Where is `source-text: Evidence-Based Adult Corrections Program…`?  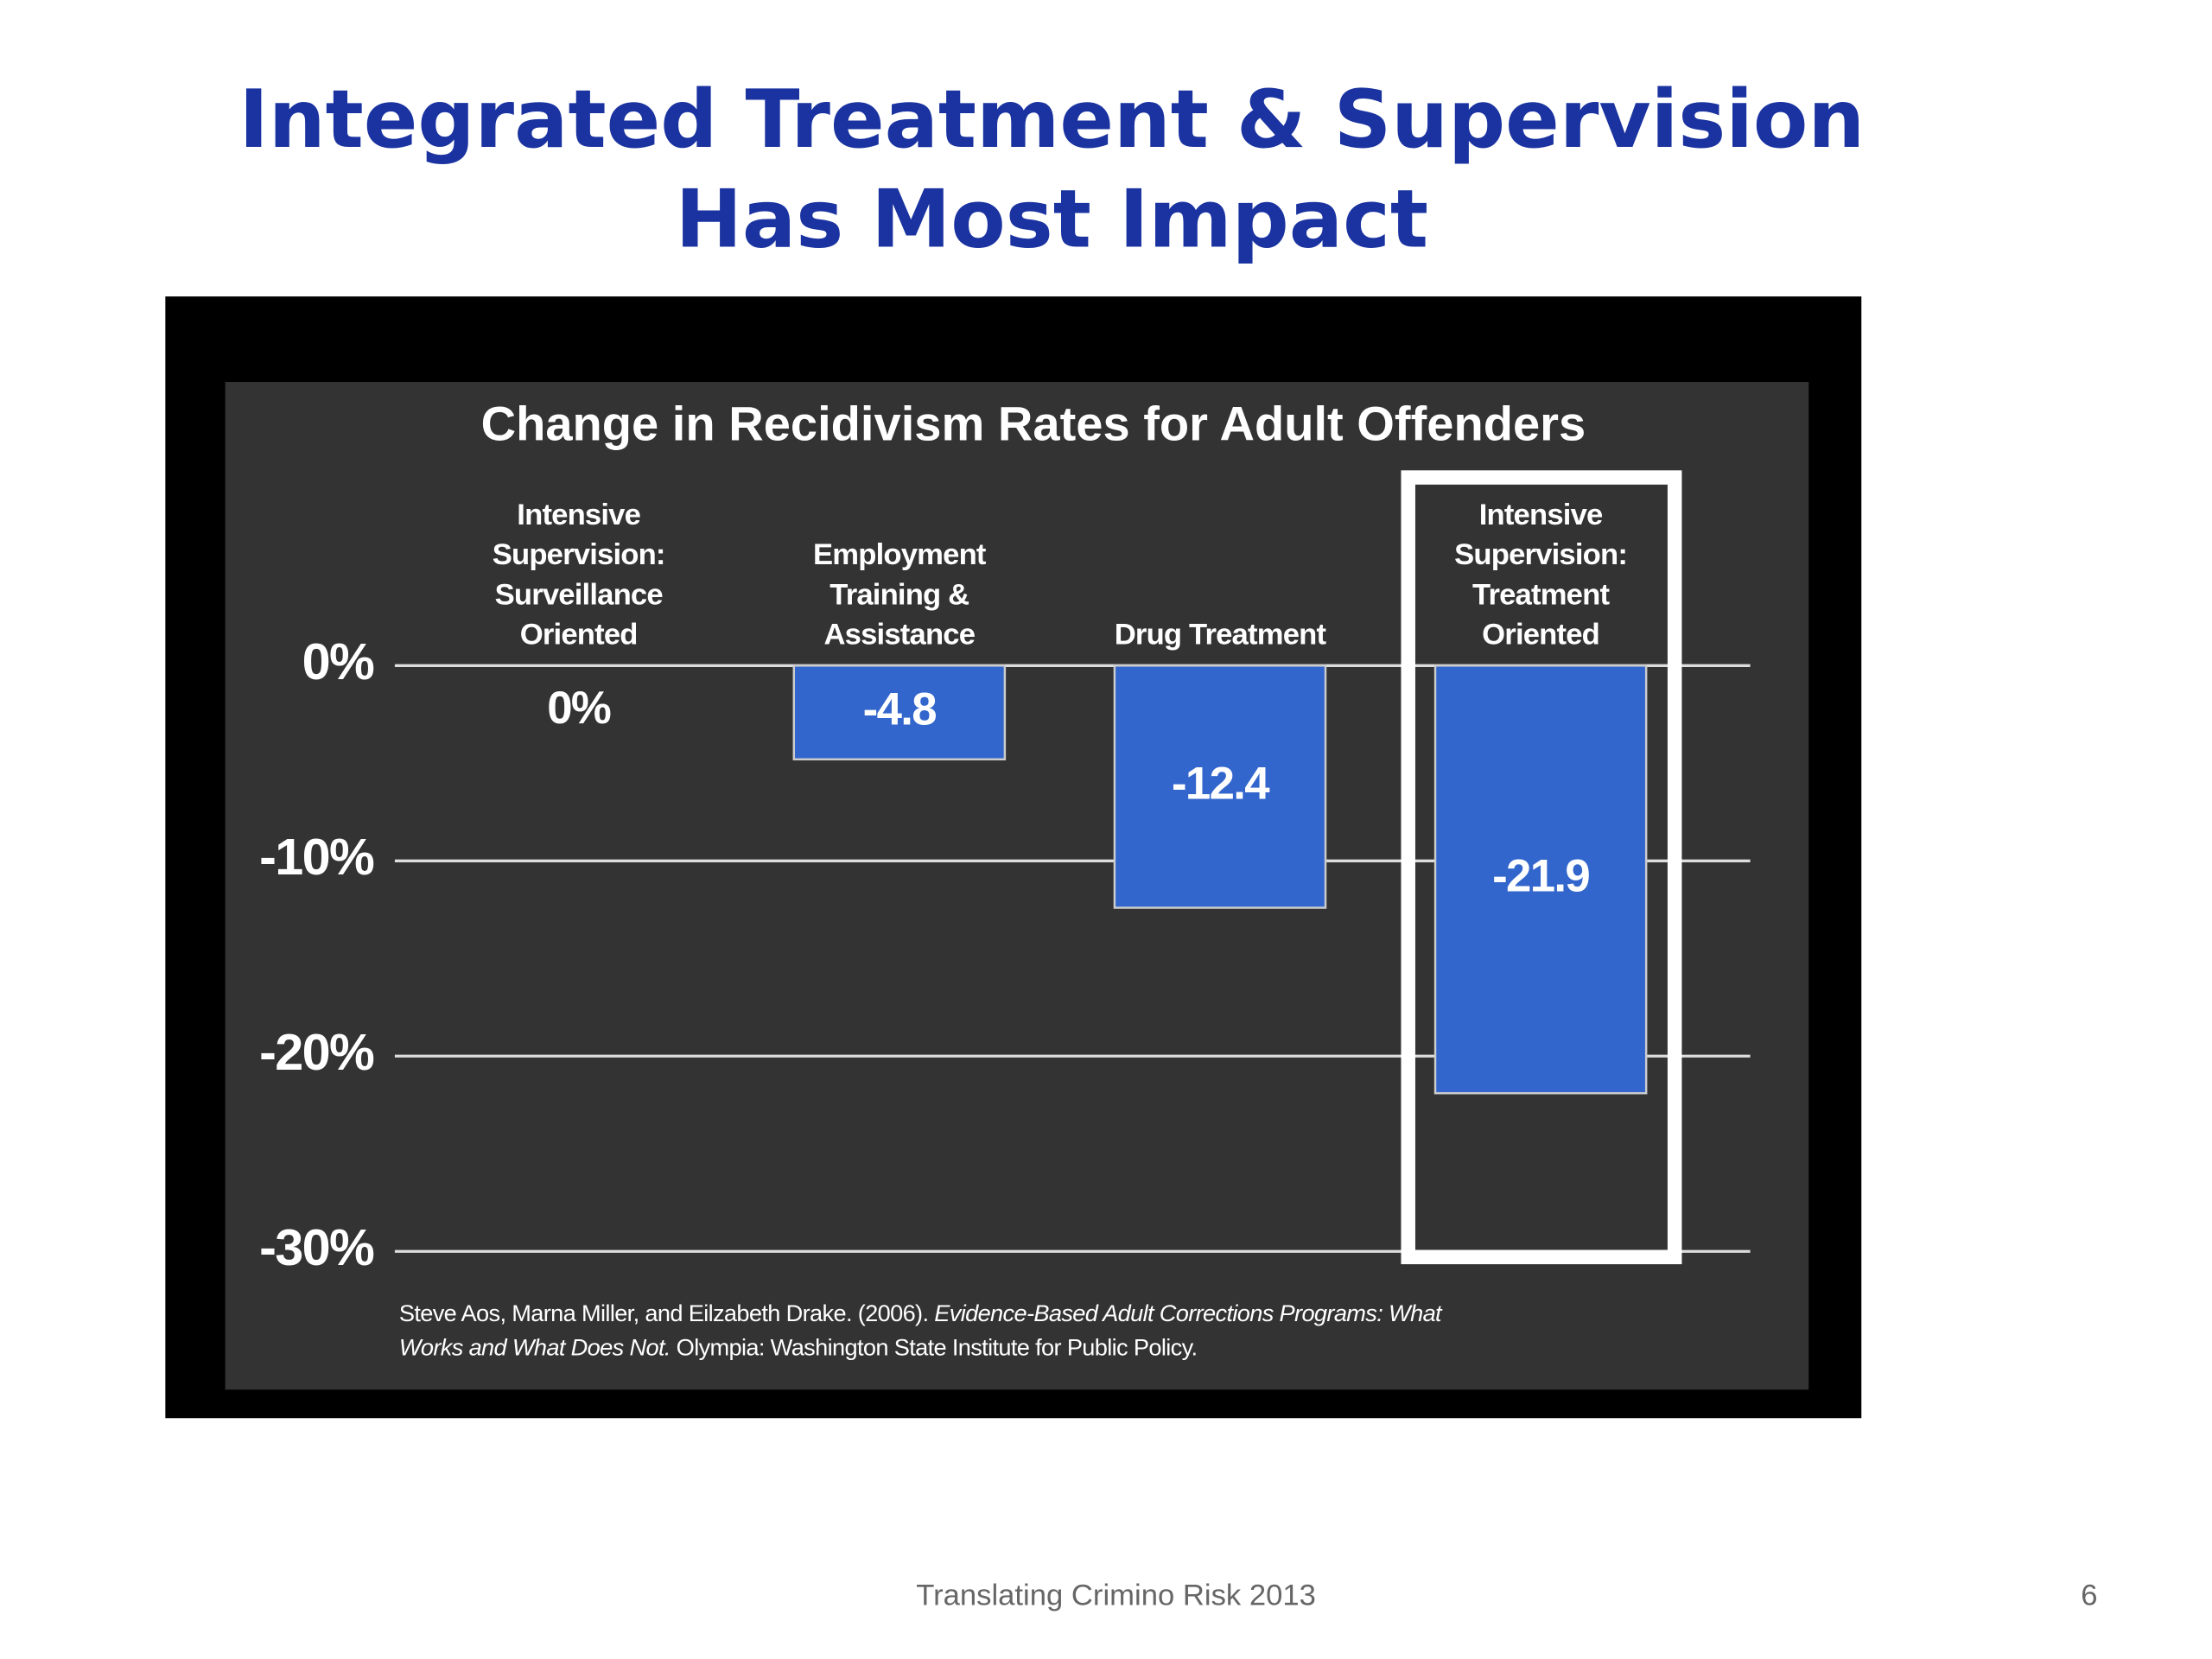 source-text: Evidence-Based Adult Corrections Program… is located at coordinates (920, 1331).